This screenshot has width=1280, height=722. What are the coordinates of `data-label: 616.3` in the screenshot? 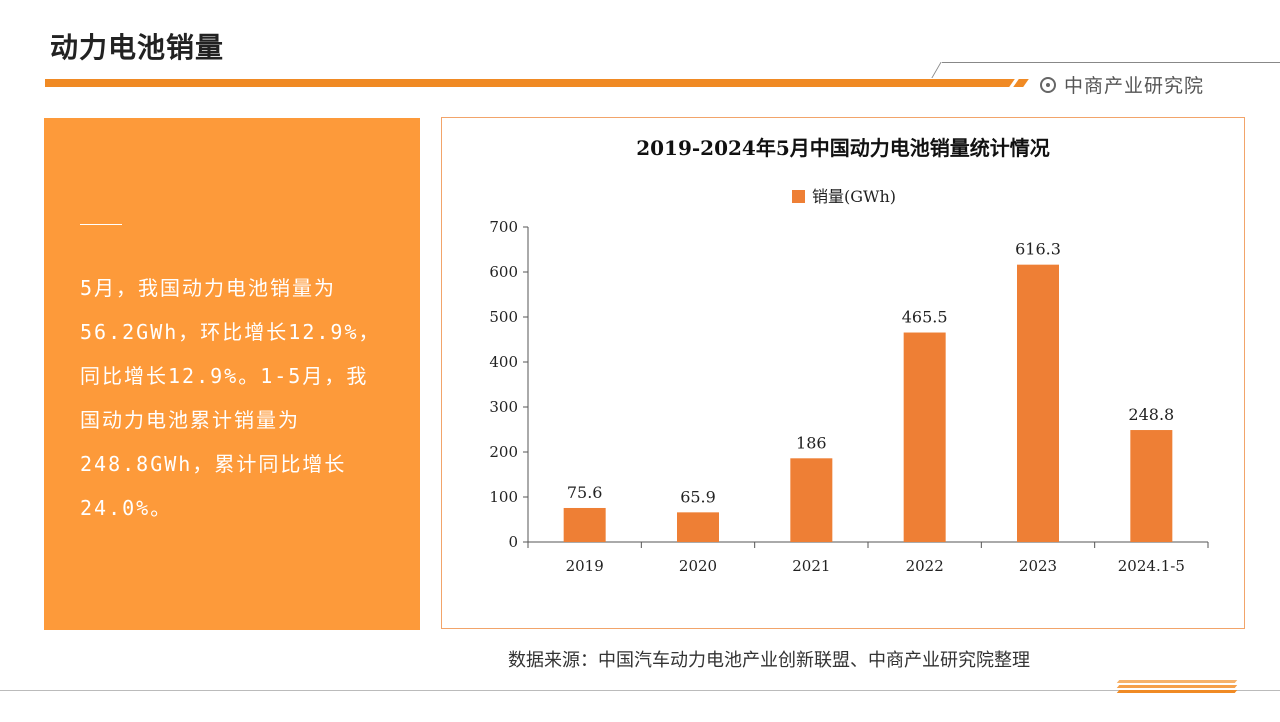 It's located at (1038, 249).